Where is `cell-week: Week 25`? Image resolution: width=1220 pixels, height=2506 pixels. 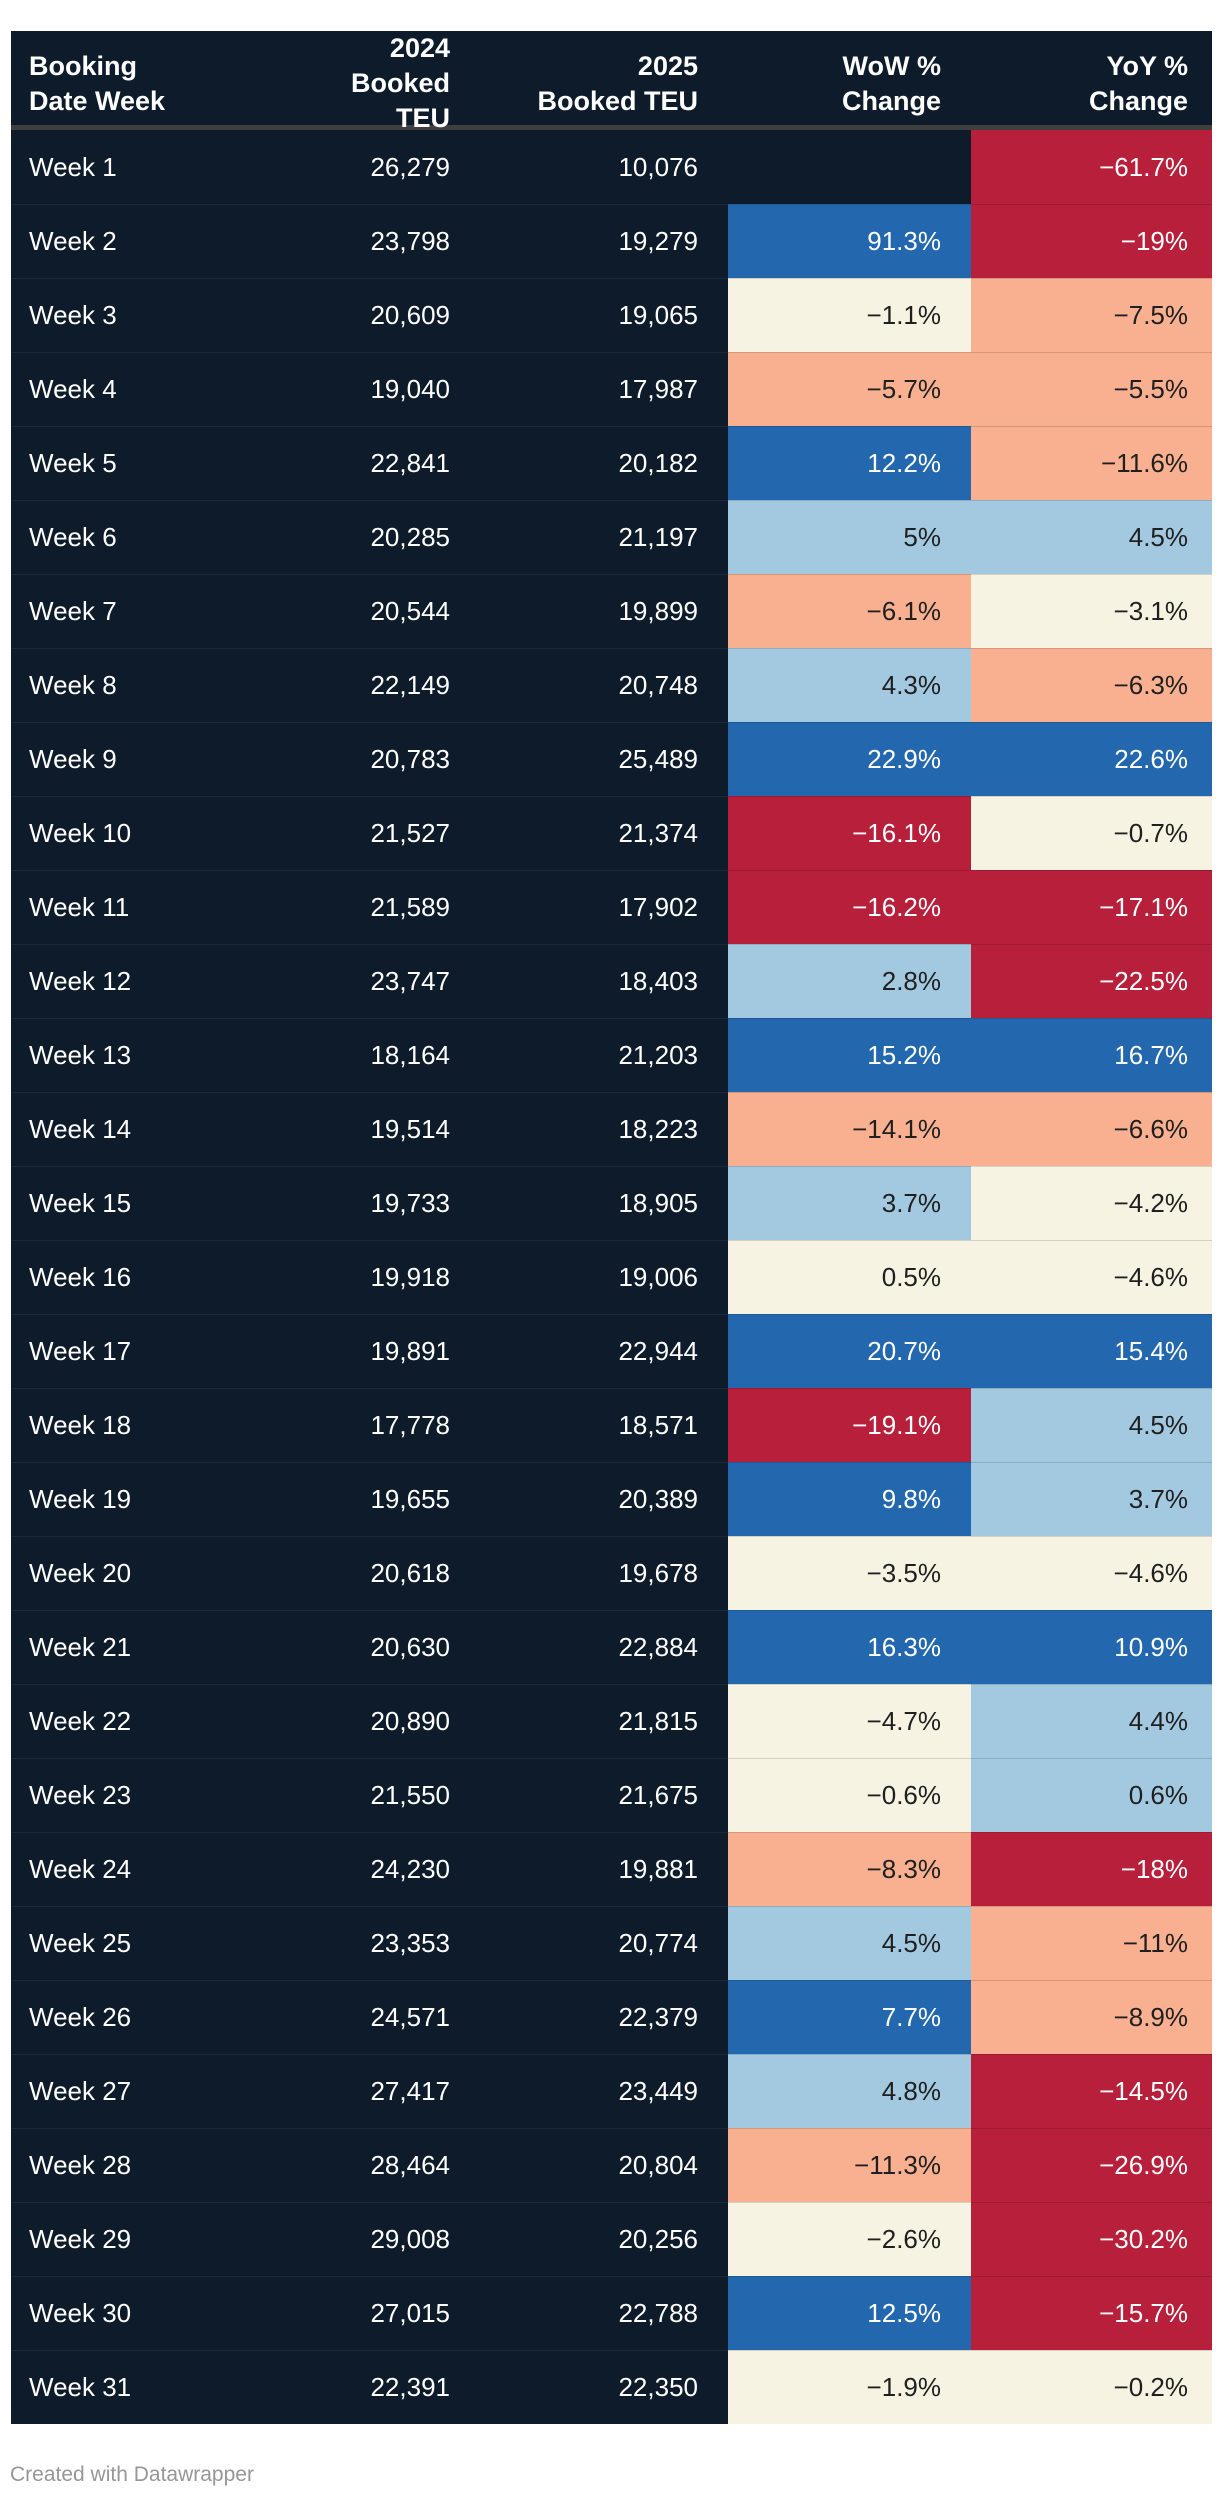 cell-week: Week 25 is located at coordinates (156, 1943).